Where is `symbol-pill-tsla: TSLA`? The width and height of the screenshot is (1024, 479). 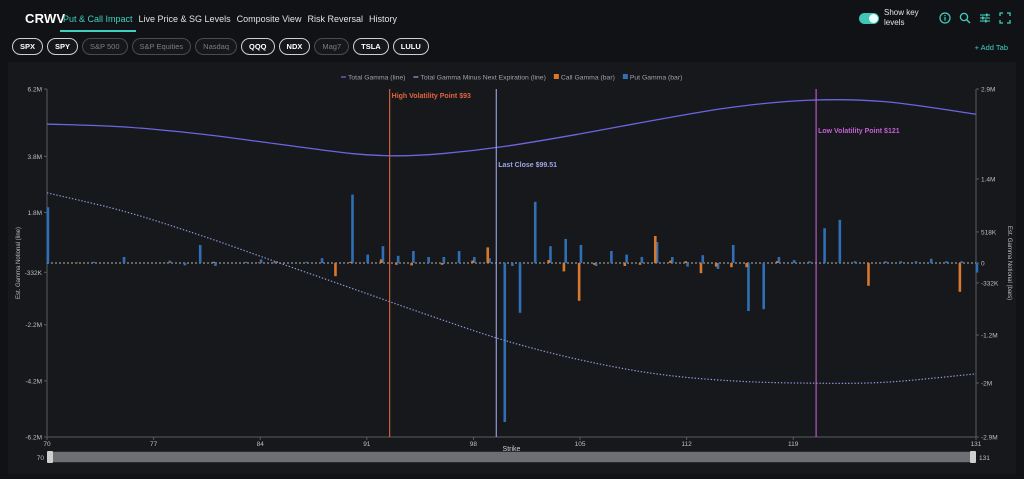 symbol-pill-tsla: TSLA is located at coordinates (371, 46).